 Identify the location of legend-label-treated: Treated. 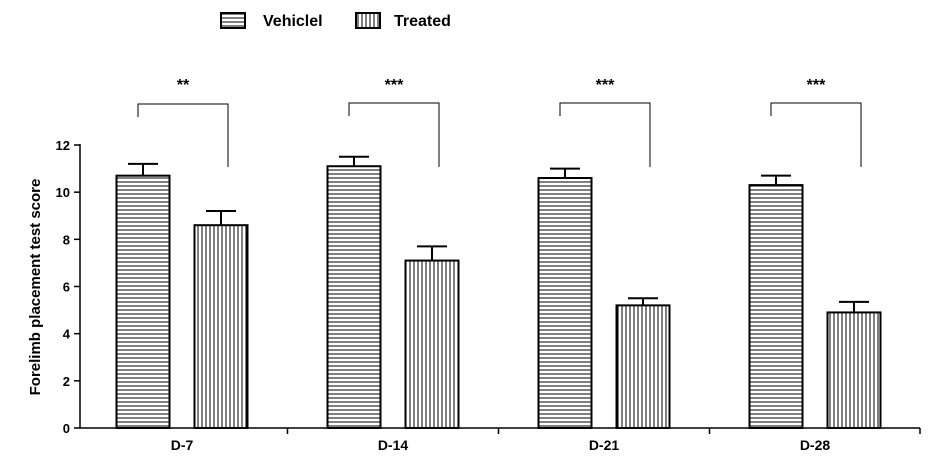
(422, 21).